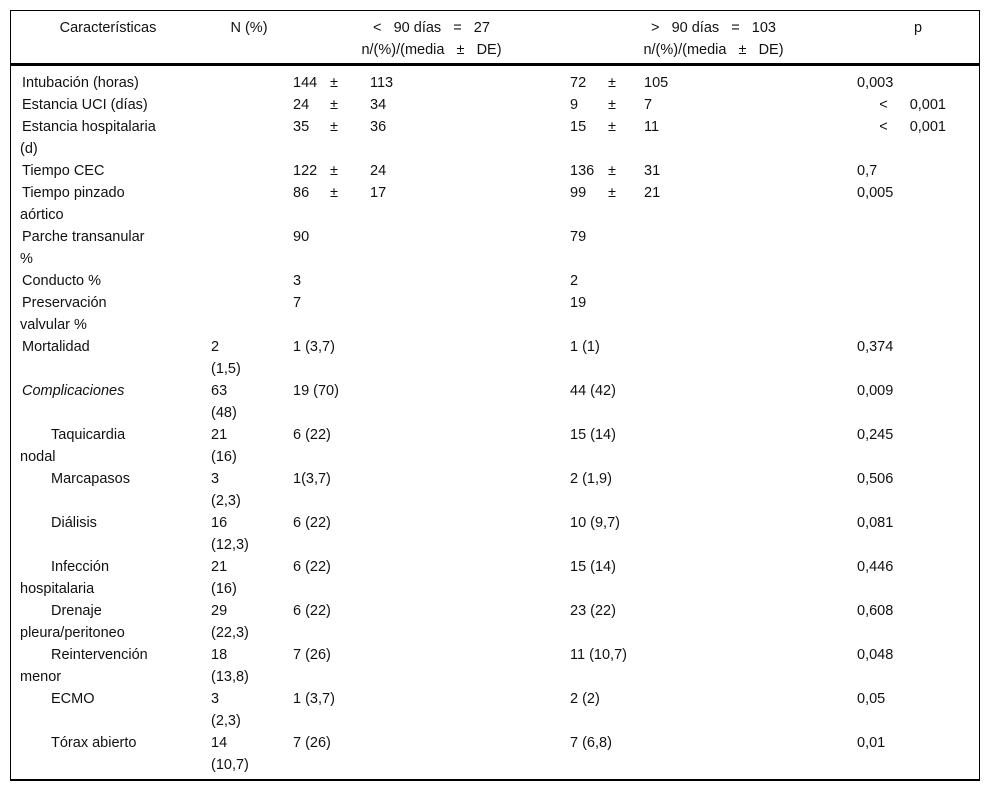 Image resolution: width=992 pixels, height=791 pixels. What do you see at coordinates (72, 622) in the screenshot?
I see `cell-caracteristica: Drenaje pleura/peritoneo` at bounding box center [72, 622].